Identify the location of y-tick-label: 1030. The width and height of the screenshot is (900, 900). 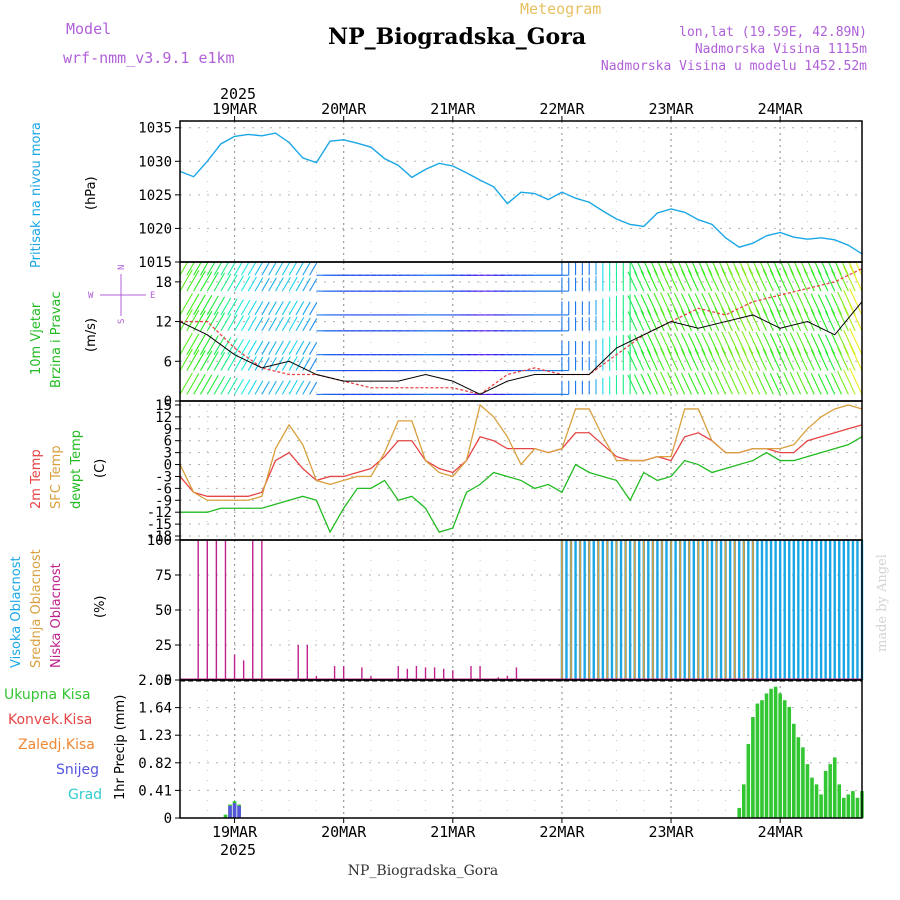
(155, 162).